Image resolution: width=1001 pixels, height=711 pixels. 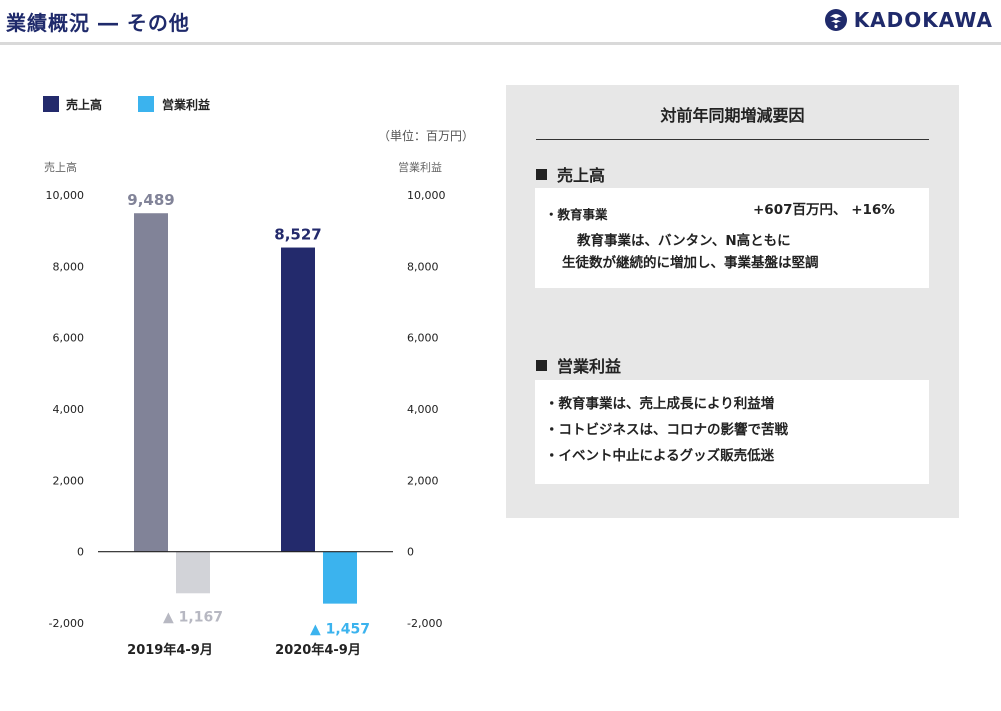 What do you see at coordinates (835, 20) in the screenshot?
I see `kadokawa-emblem-icon` at bounding box center [835, 20].